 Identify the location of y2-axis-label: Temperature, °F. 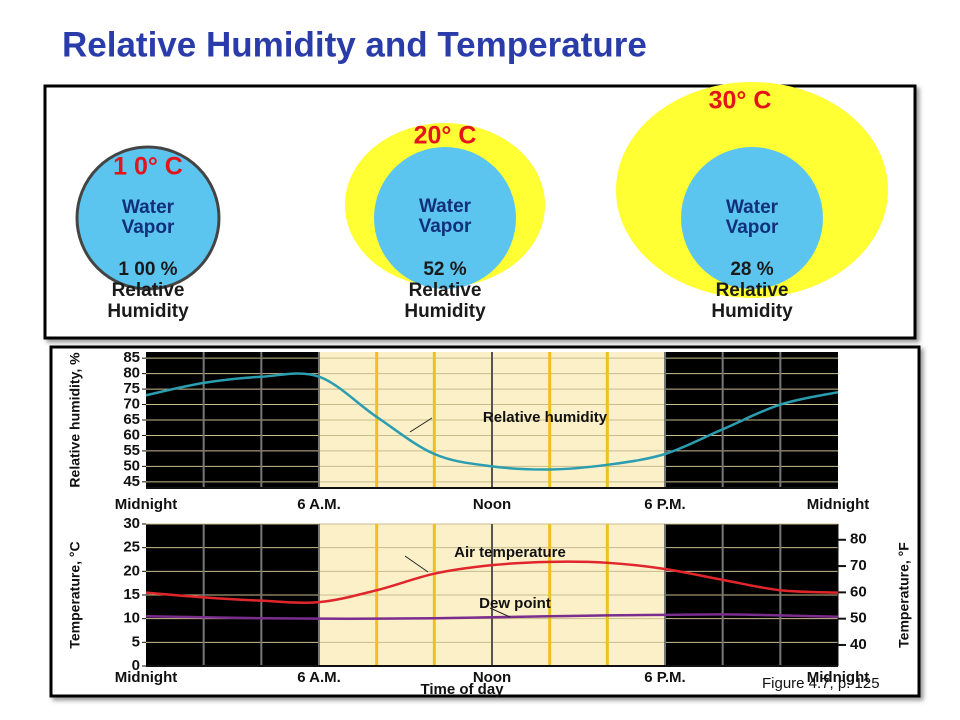
(904, 595).